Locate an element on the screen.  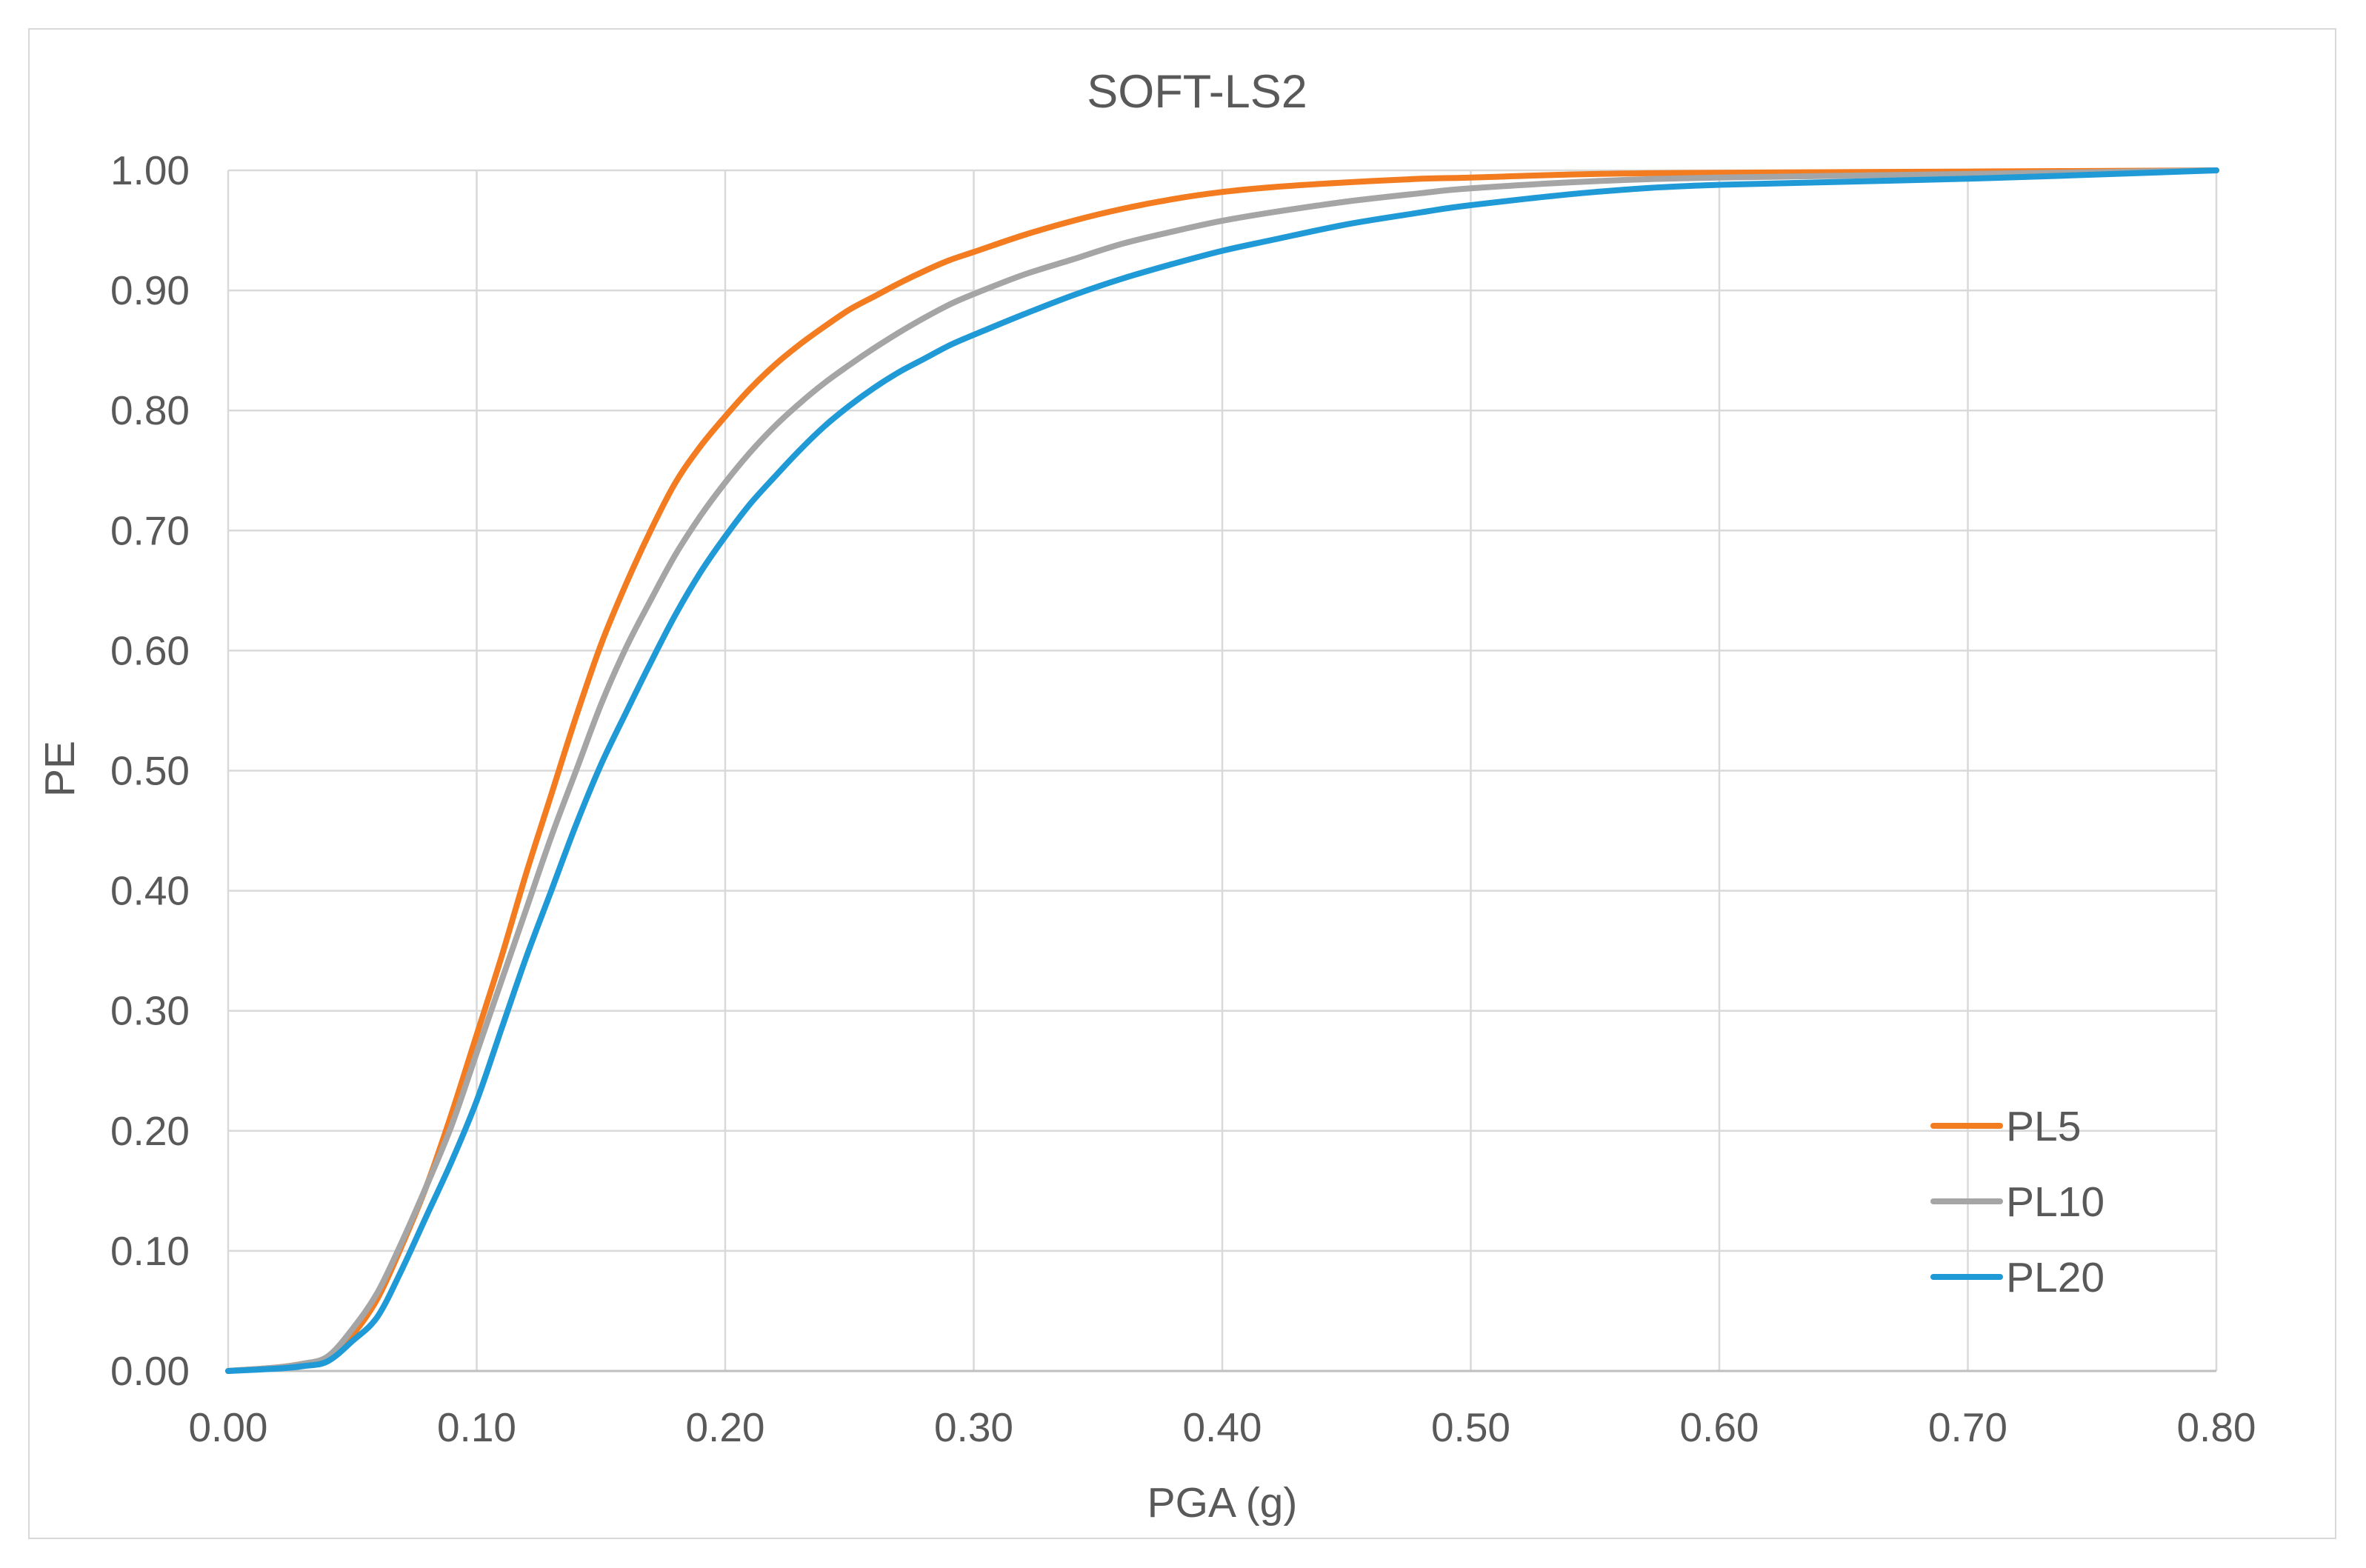
y-tick-label: 0.80 is located at coordinates (150, 410).